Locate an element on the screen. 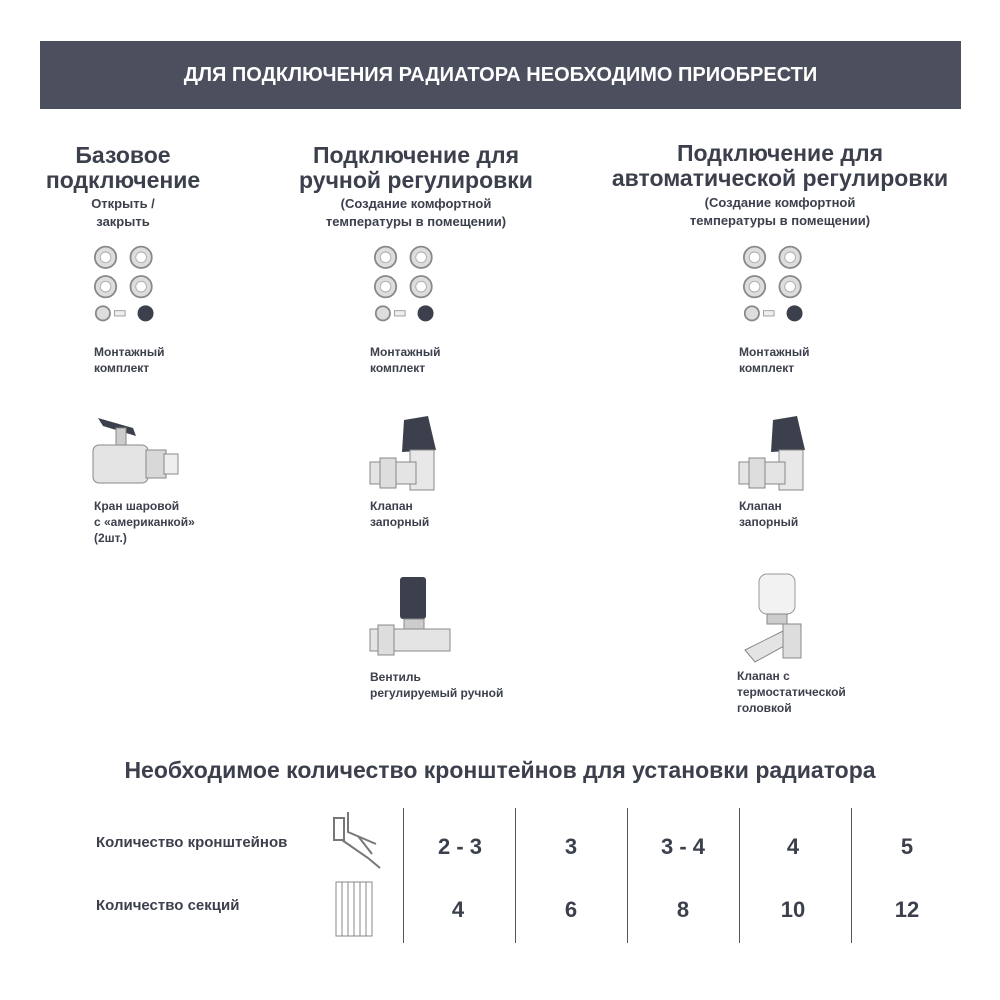  label-line: головкой is located at coordinates (764, 708).